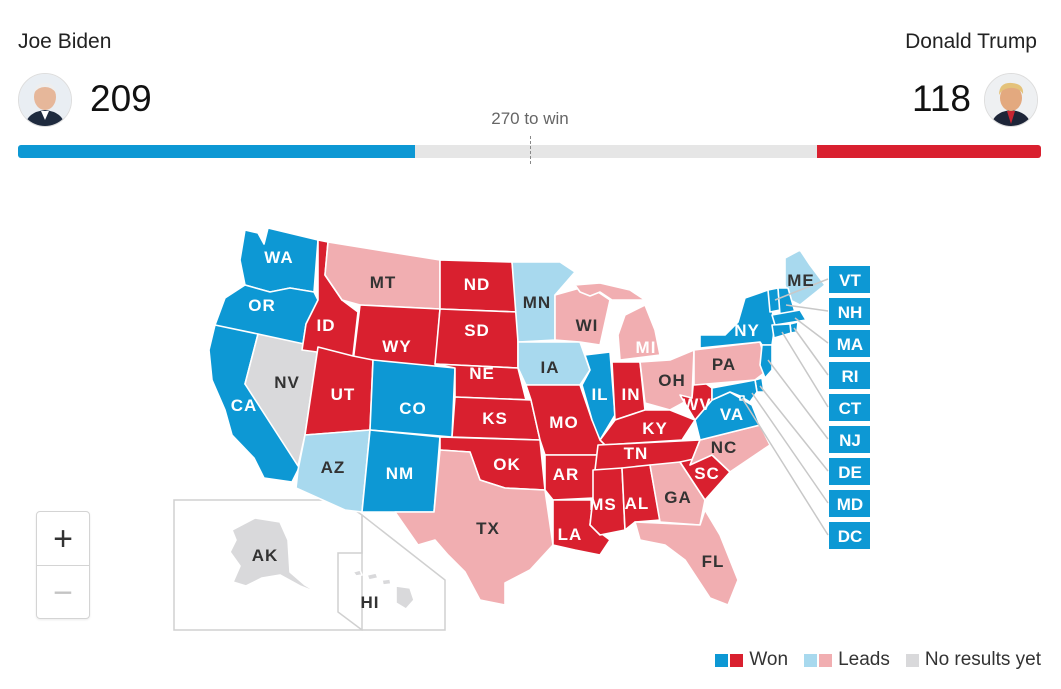  Describe the element at coordinates (747, 330) in the screenshot. I see `label-ny: NY` at that location.